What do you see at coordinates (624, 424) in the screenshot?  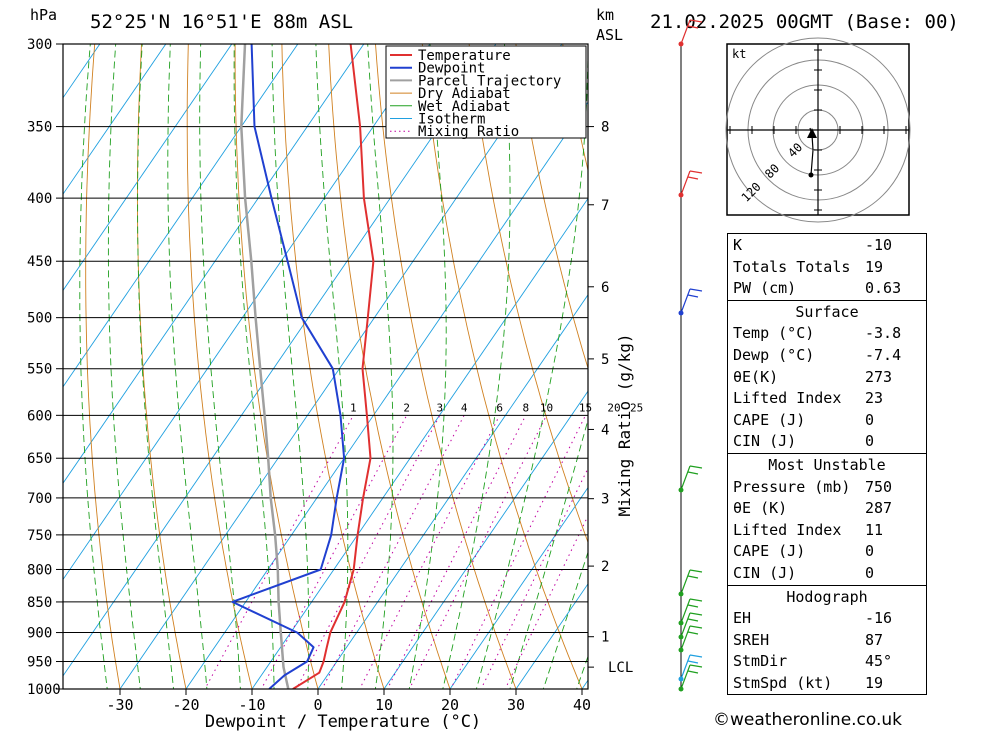 I see `mixing-ratio-axis-label: Mixing Ratio (g/kg)` at bounding box center [624, 424].